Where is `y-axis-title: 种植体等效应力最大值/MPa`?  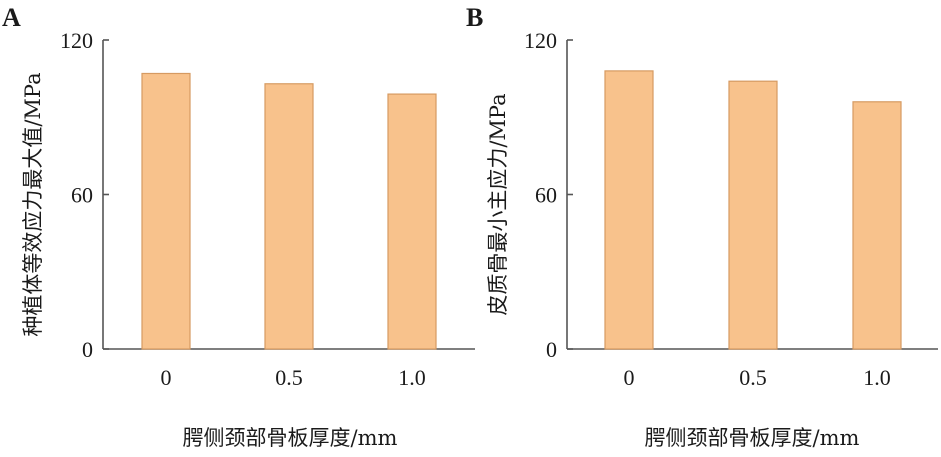
y-axis-title: 种植体等效应力最大值/MPa is located at coordinates (33, 204).